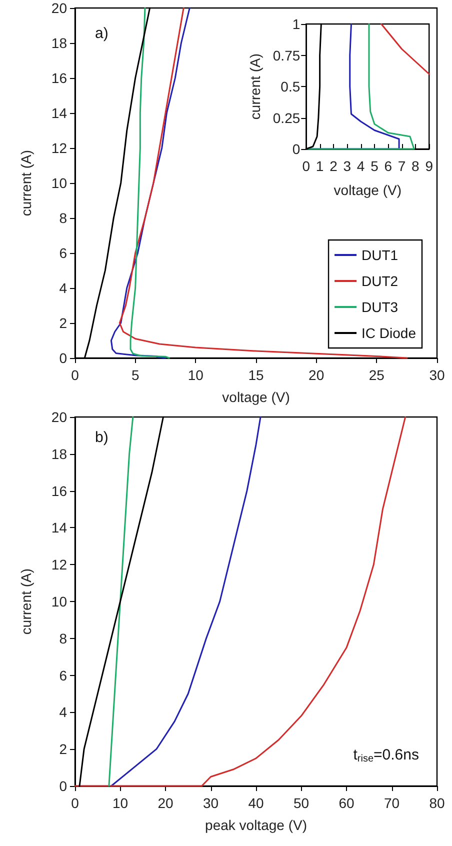  Describe the element at coordinates (256, 825) in the screenshot. I see `x-axis-title: peak voltage (V)` at that location.